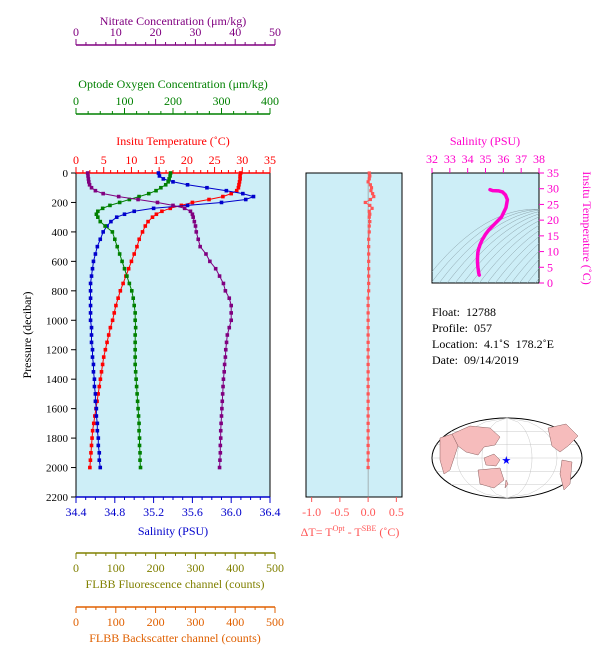  What do you see at coordinates (275, 622) in the screenshot?
I see `backscatter-axis-tick-label: 500` at bounding box center [275, 622].